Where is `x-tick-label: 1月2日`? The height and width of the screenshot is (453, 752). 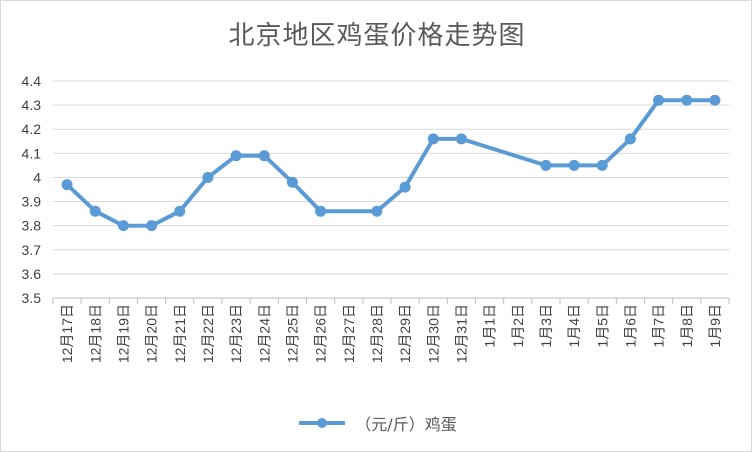 x-tick-label: 1月2日 is located at coordinates (518, 326).